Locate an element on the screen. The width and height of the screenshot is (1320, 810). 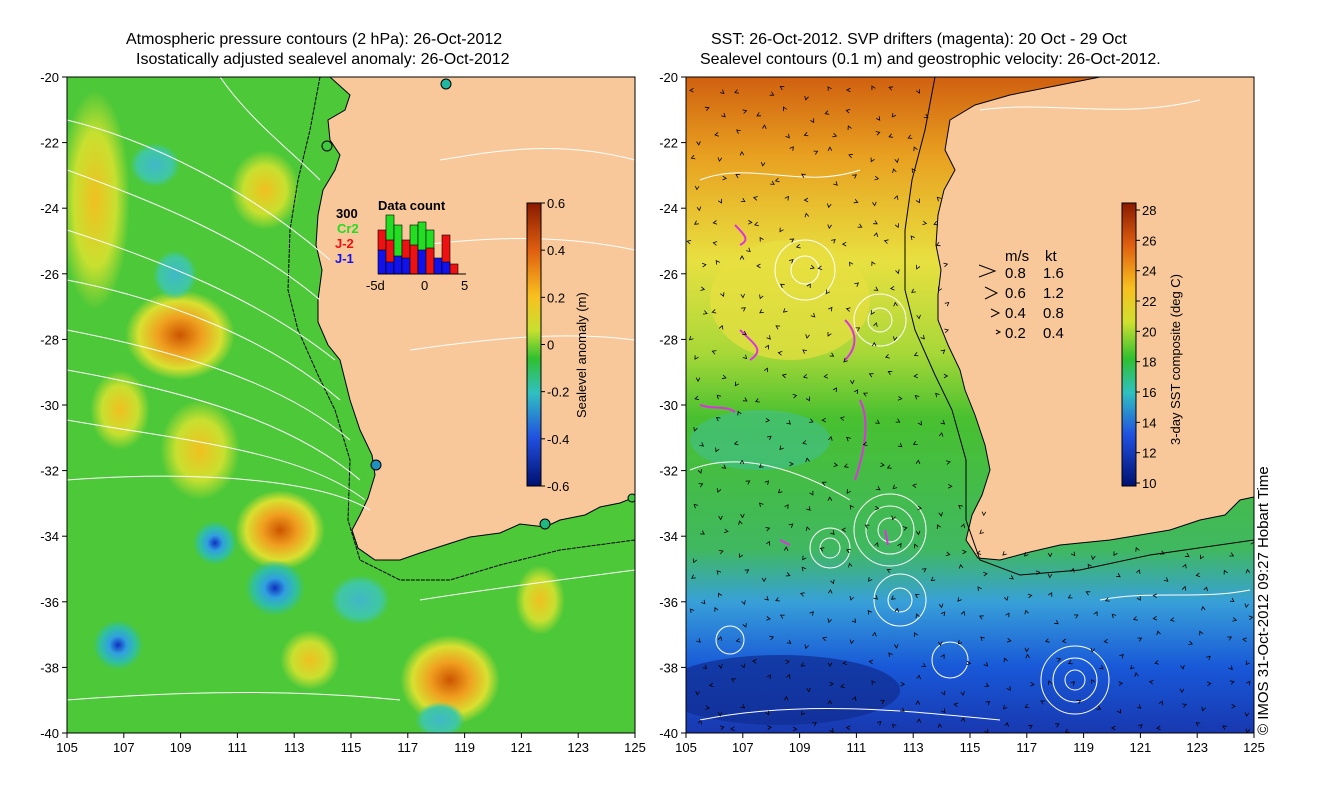
x-tick-label: 117 is located at coordinates (407, 747).